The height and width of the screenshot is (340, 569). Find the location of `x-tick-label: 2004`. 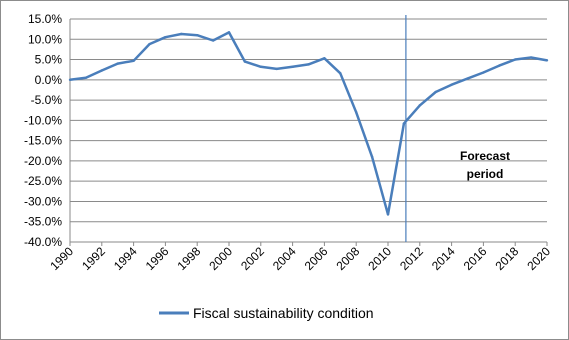

x-tick-label: 2004 is located at coordinates (284, 258).